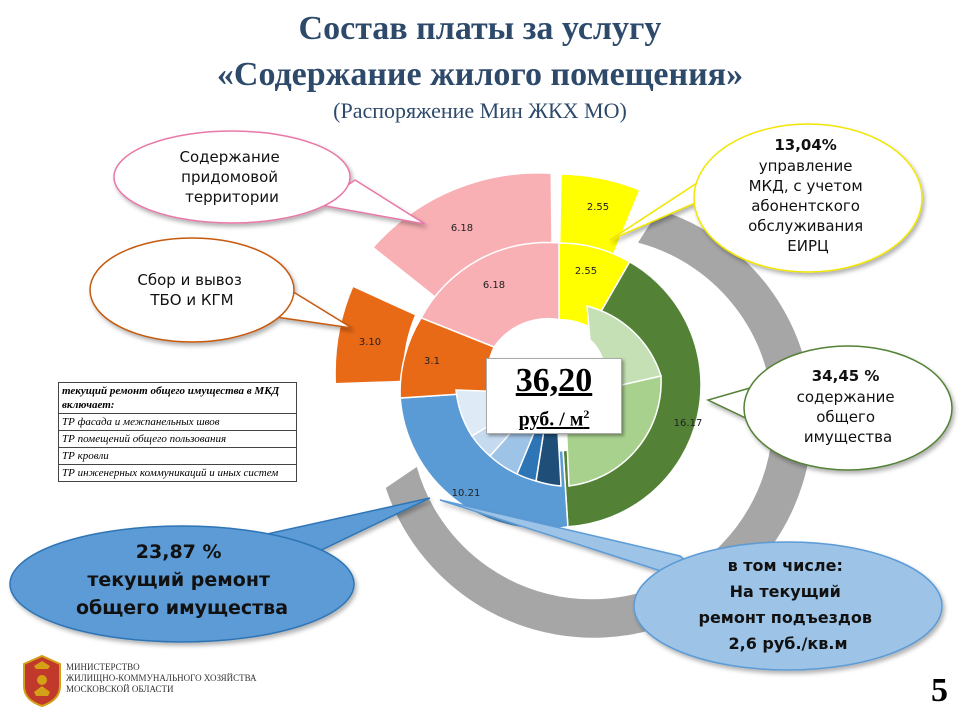  I want to click on label-middle-maintenance: 16.17, so click(688, 423).